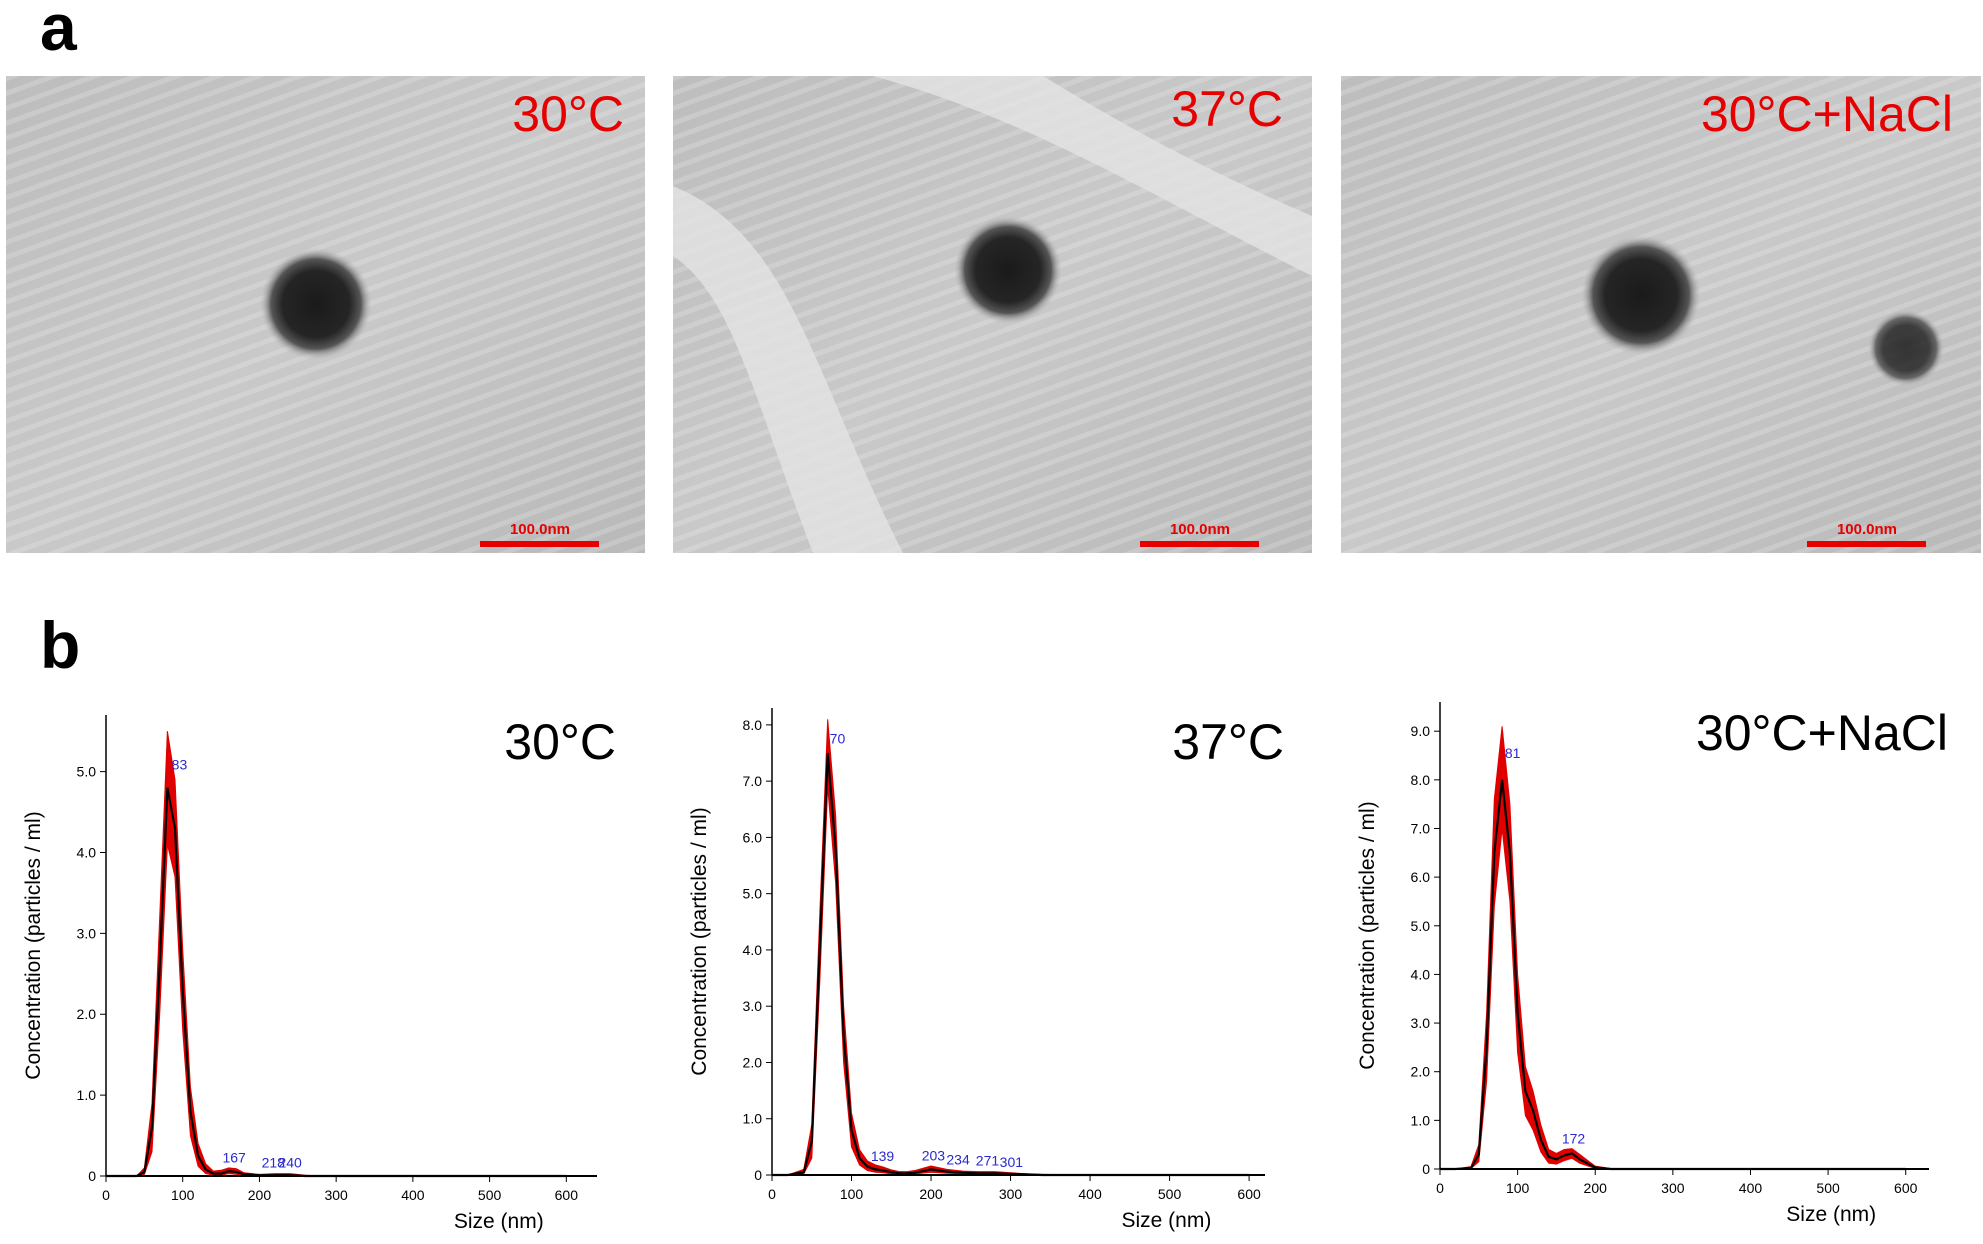 The image size is (1983, 1244). Describe the element at coordinates (934, 1156) in the screenshot. I see `peak-label: 203` at that location.